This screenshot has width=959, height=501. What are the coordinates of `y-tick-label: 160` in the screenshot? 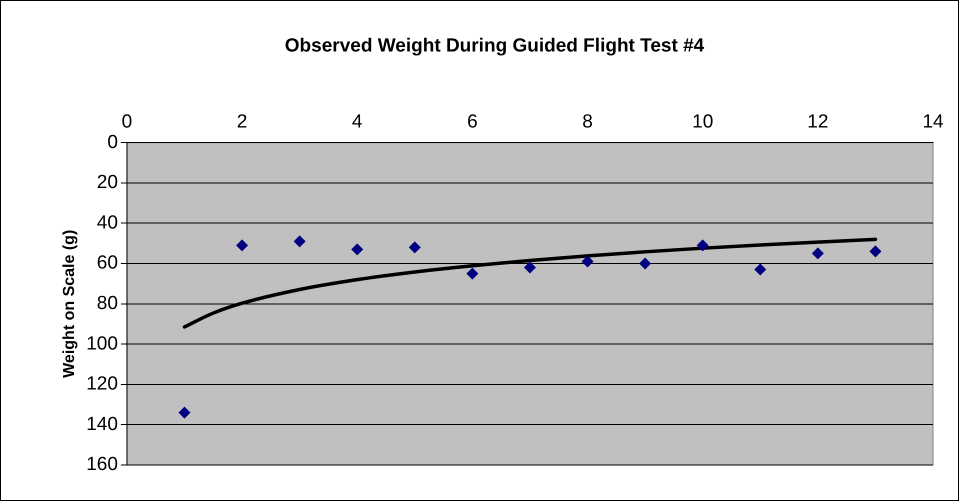 It's located at (102, 465).